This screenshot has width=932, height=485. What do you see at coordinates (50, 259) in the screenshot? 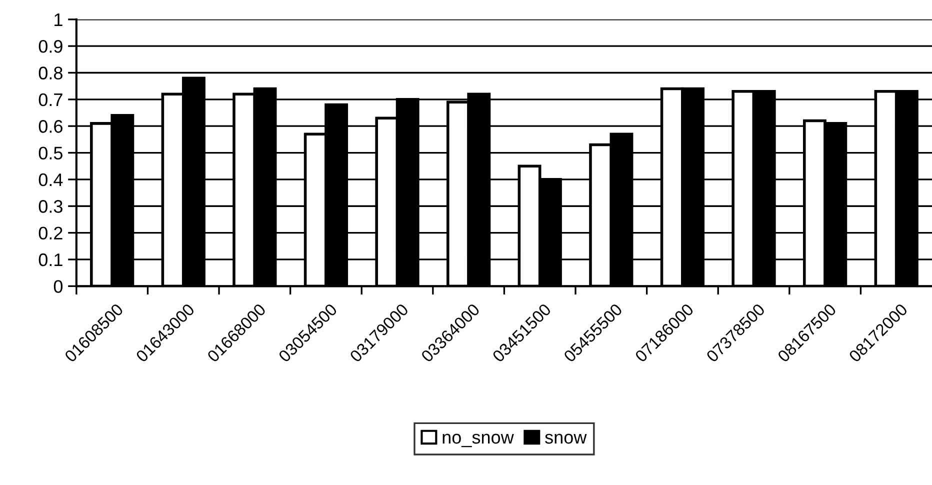
I see `y-tick-label: 0.1` at bounding box center [50, 259].